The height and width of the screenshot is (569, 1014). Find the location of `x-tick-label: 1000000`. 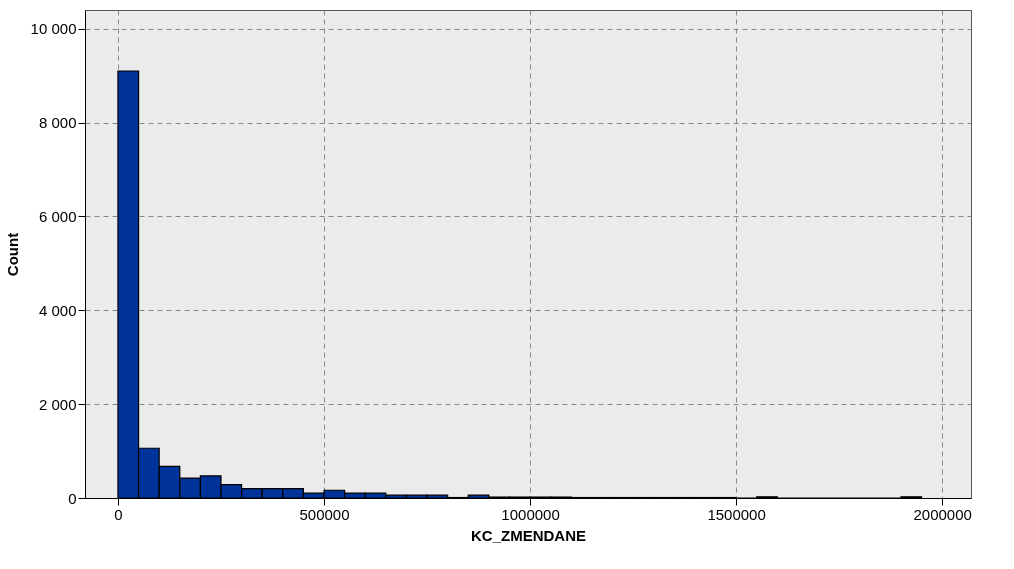

x-tick-label: 1000000 is located at coordinates (530, 514).